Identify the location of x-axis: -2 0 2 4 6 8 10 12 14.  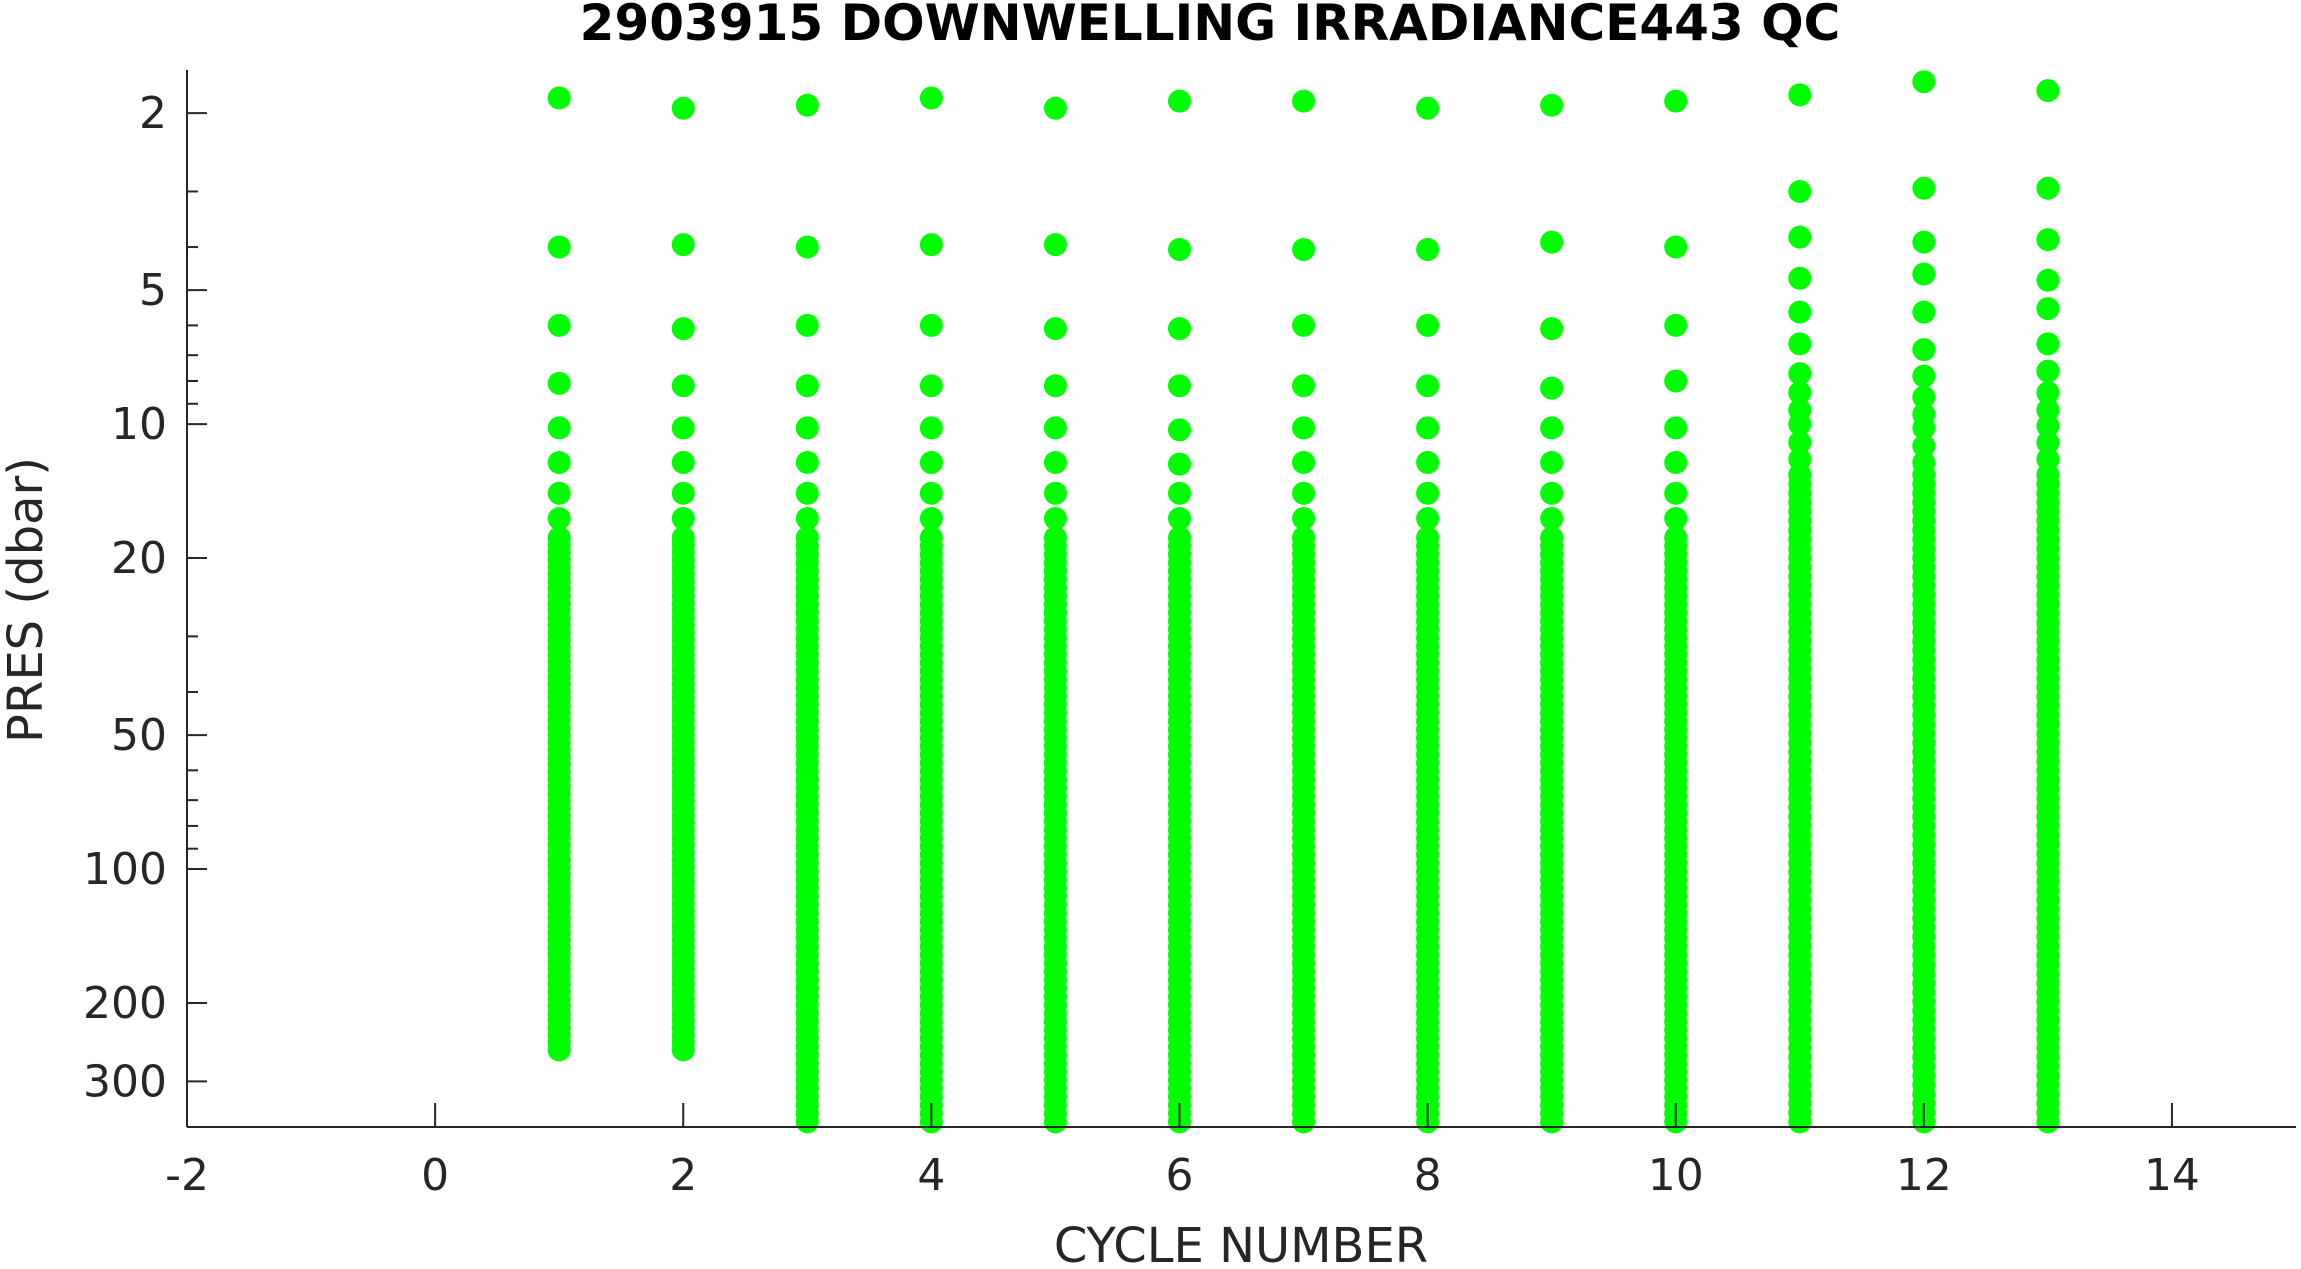
(1182, 1152).